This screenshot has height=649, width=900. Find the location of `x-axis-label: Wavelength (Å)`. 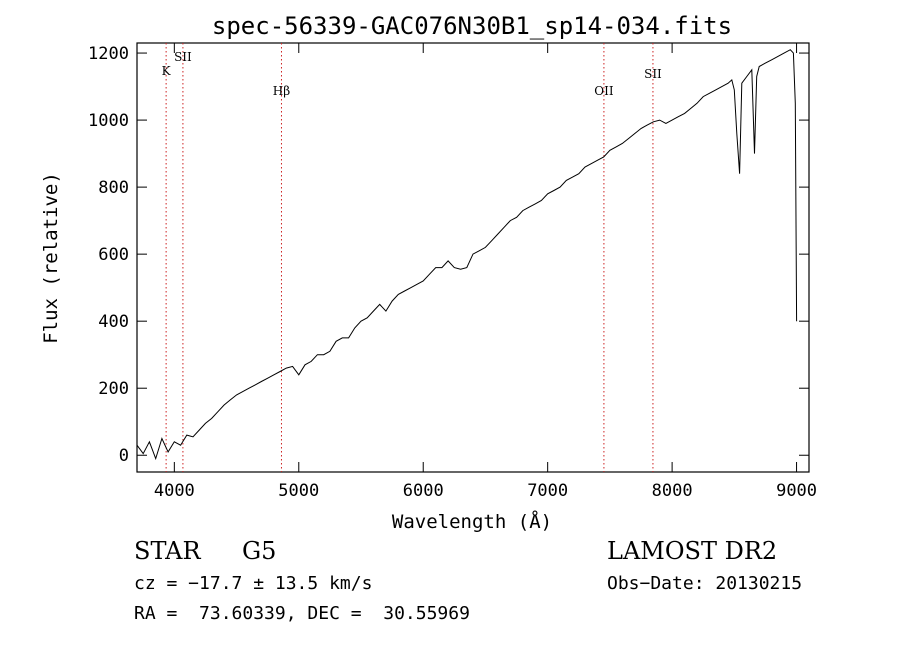

x-axis-label: Wavelength (Å) is located at coordinates (472, 521).